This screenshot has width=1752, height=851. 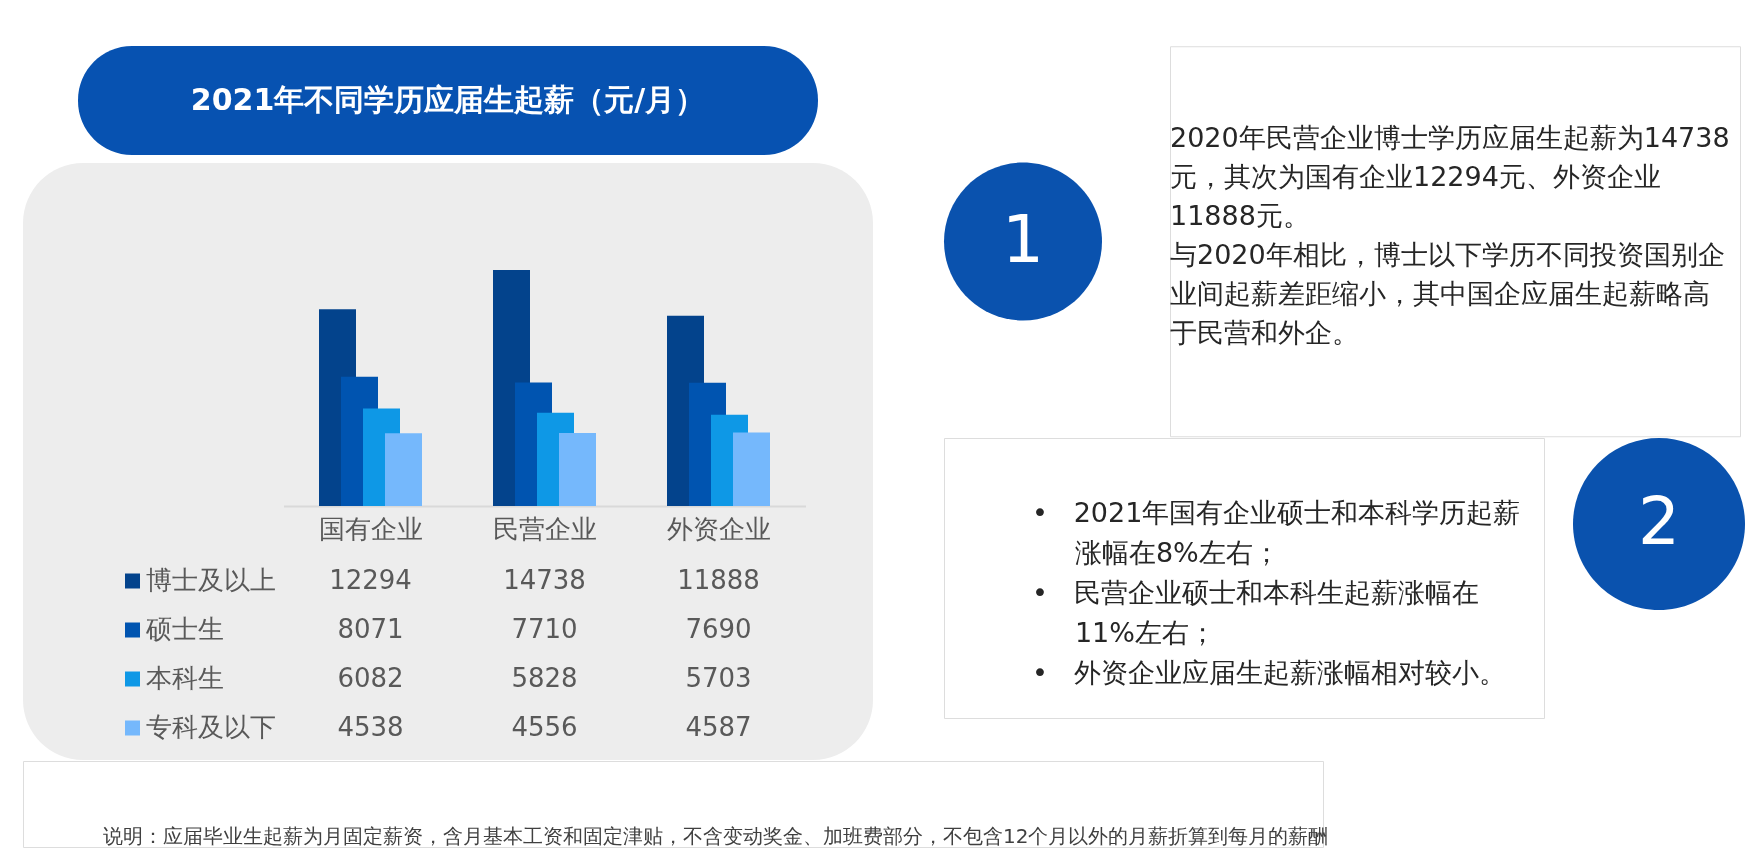 What do you see at coordinates (1023, 239) in the screenshot?
I see `text: 1` at bounding box center [1023, 239].